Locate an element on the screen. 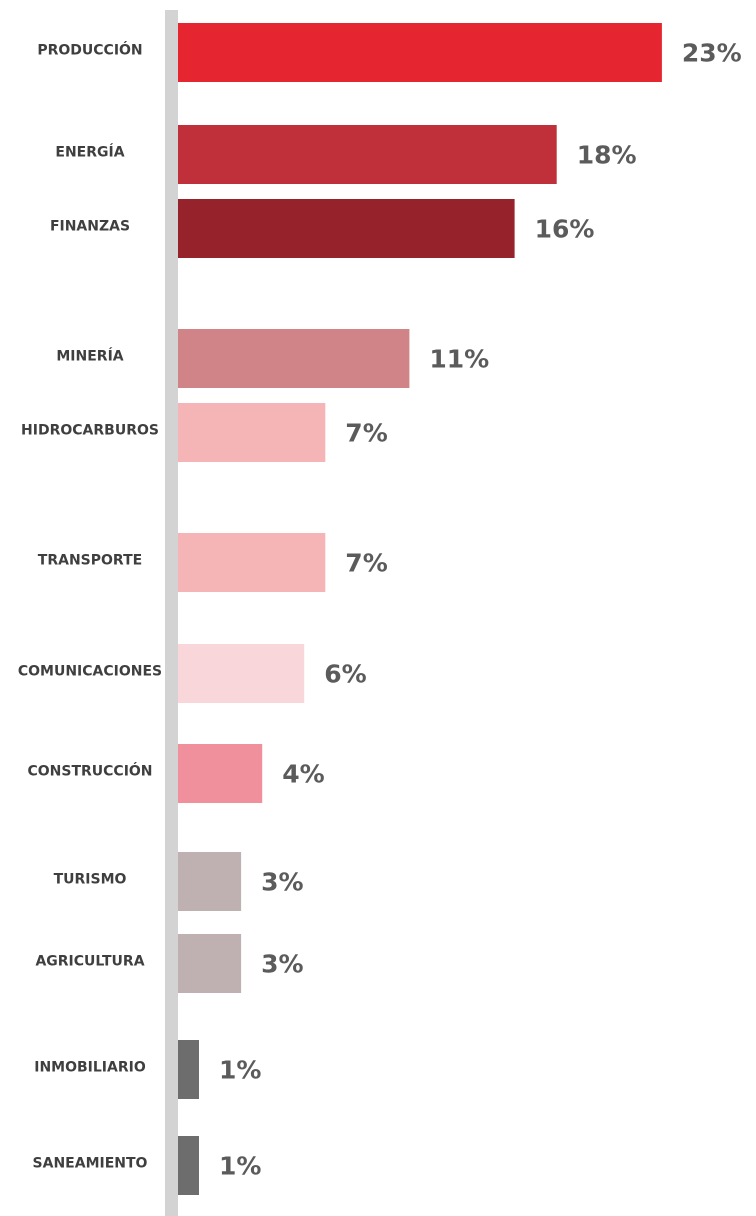 Image resolution: width=756 pixels, height=1216 pixels. category-label-3: MINERÍA is located at coordinates (89, 356).